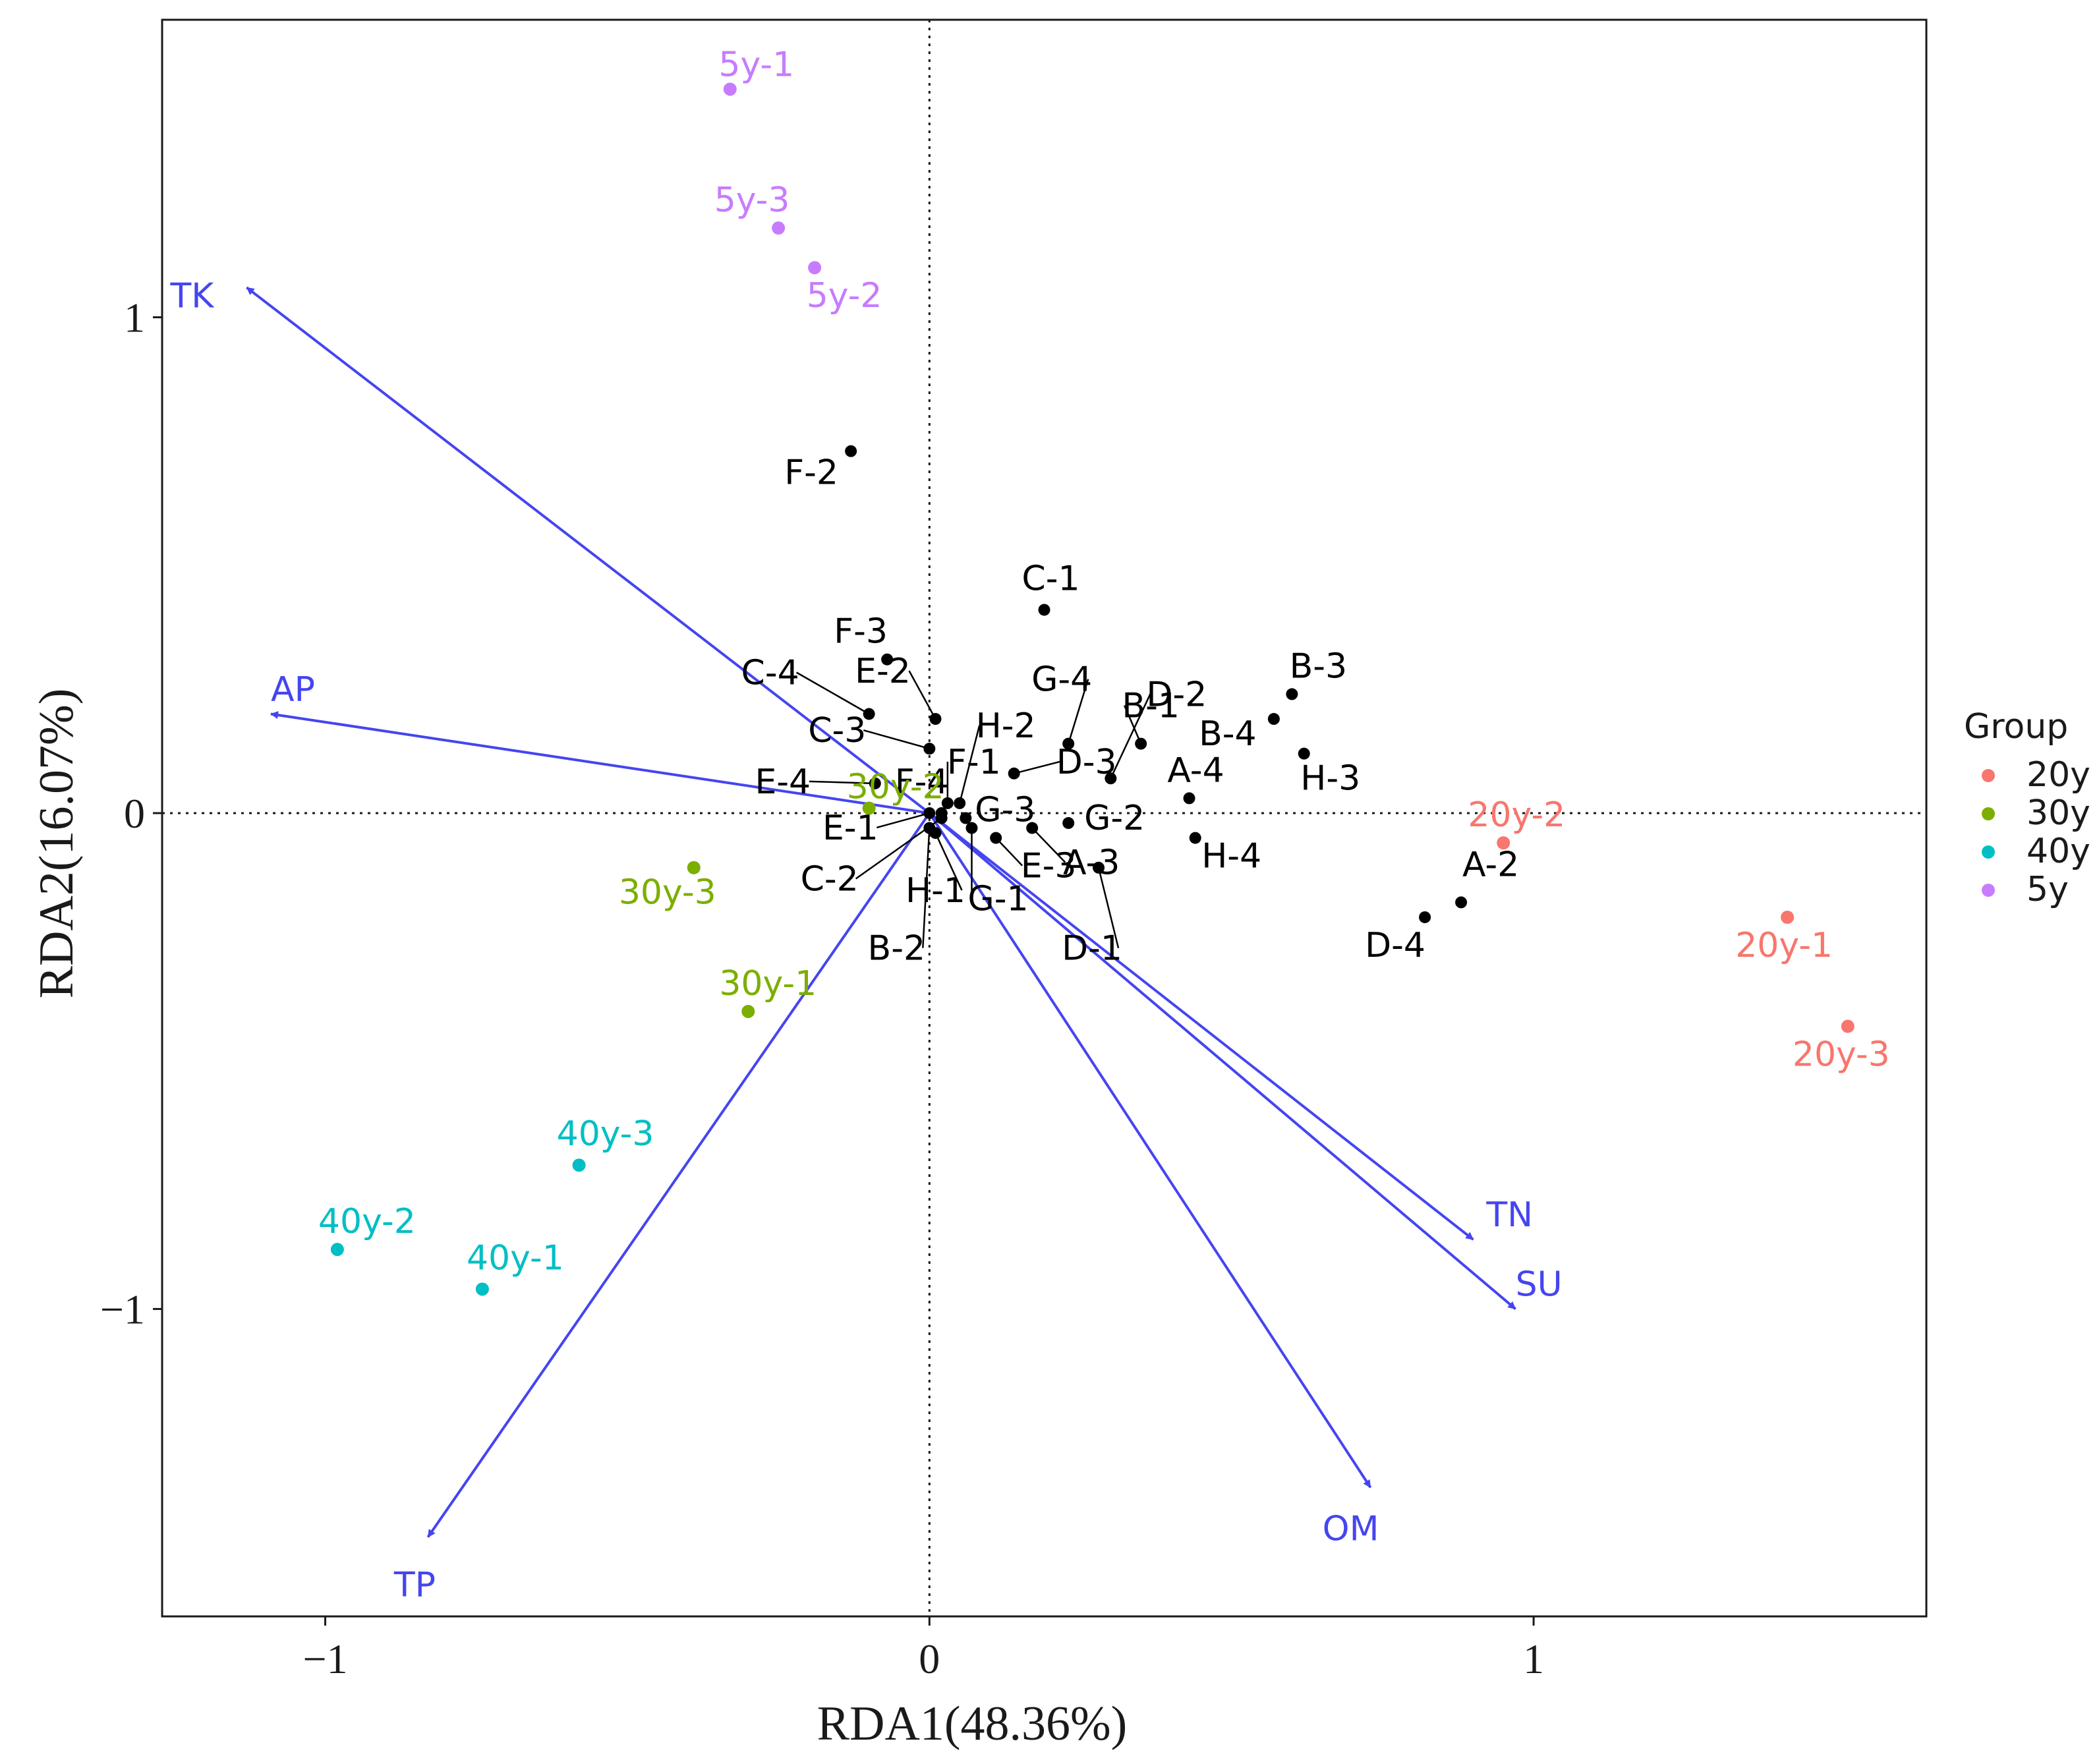  What do you see at coordinates (1049, 867) in the screenshot?
I see `species-label-e-3: E-3` at bounding box center [1049, 867].